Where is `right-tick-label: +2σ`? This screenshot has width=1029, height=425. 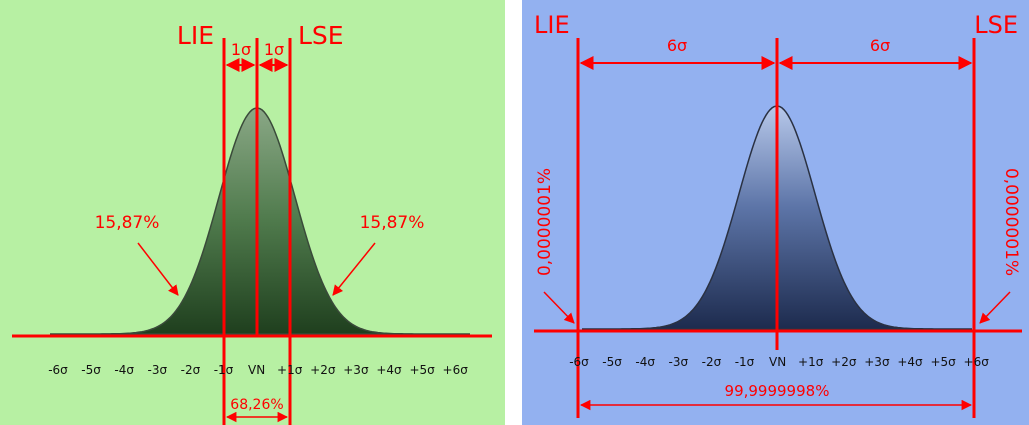 right-tick-label: +2σ is located at coordinates (844, 362).